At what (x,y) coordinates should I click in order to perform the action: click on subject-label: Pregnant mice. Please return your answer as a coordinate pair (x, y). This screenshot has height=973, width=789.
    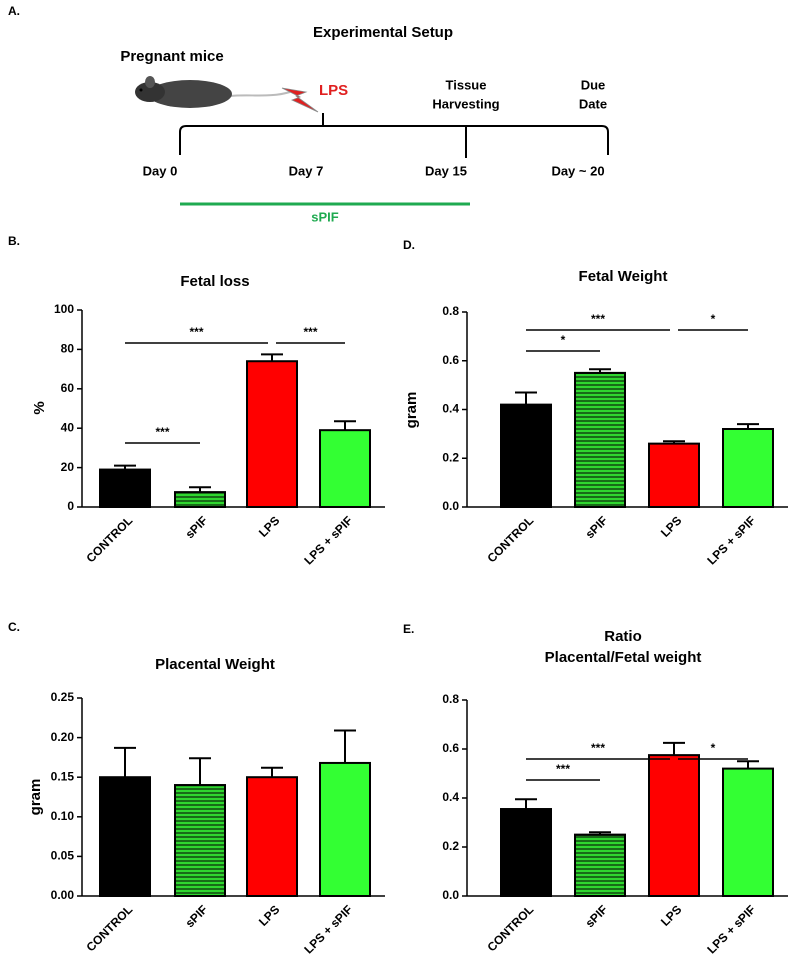
    Looking at the image, I should click on (171, 56).